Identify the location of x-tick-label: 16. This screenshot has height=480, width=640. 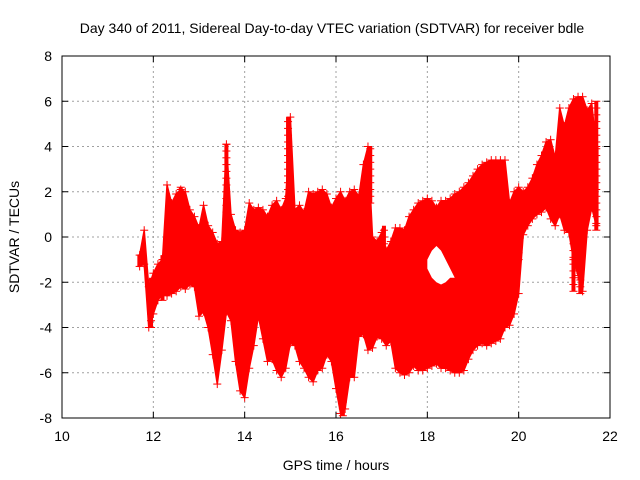
(336, 436).